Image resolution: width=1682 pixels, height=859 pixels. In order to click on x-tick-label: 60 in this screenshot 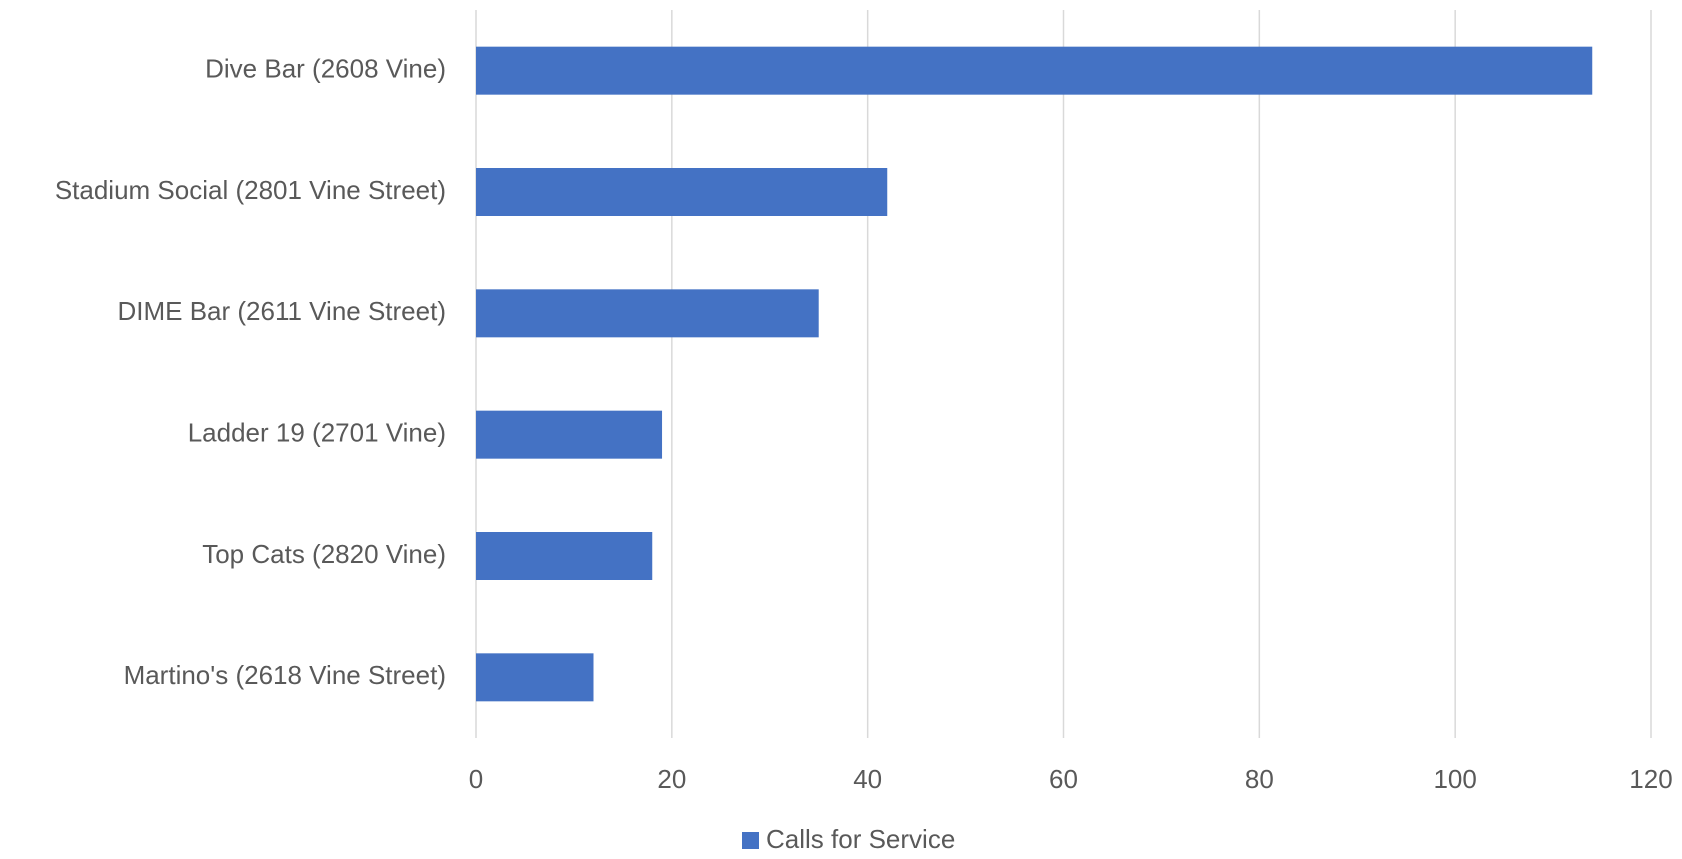, I will do `click(1063, 779)`.